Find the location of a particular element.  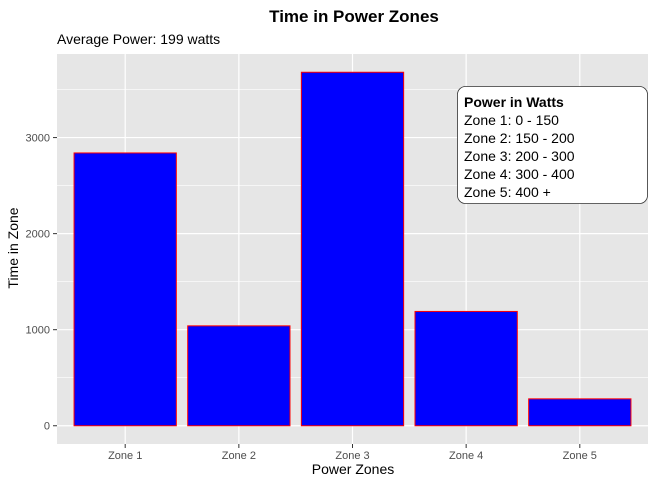

y-tick-label: 1000 is located at coordinates (38, 331).